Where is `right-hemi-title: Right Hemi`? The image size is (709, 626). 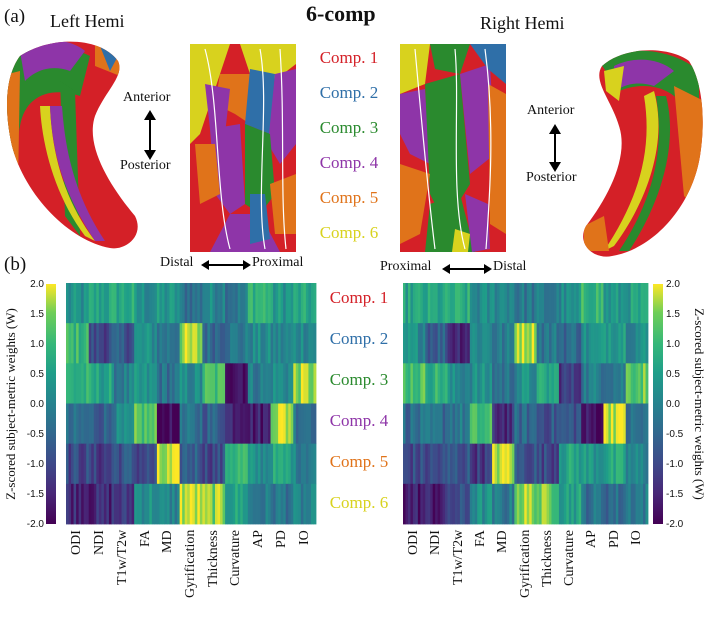
right-hemi-title: Right Hemi is located at coordinates (522, 23).